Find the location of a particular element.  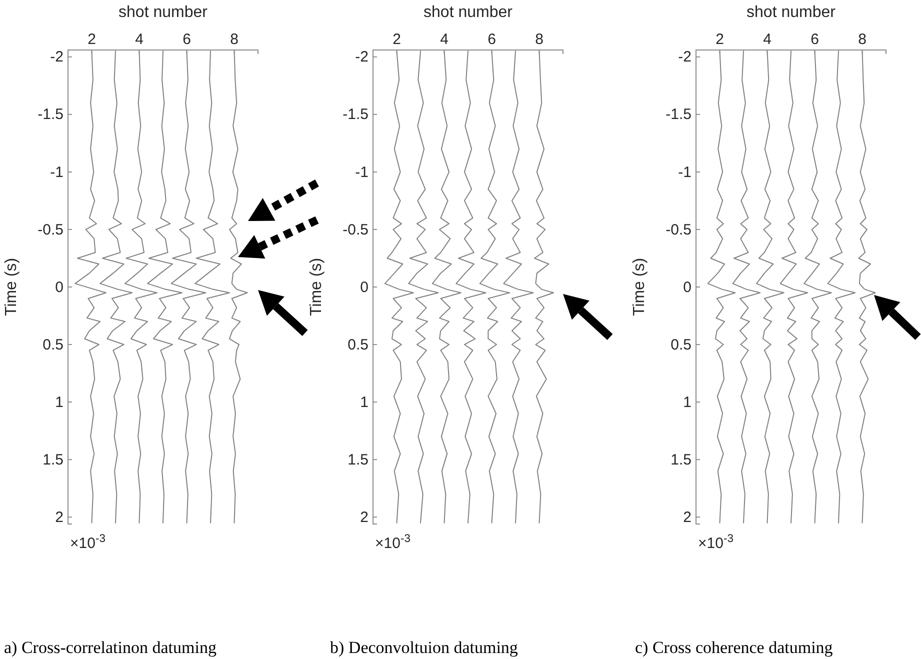

text: a) Cross-correlatinon datuming is located at coordinates (110, 647).